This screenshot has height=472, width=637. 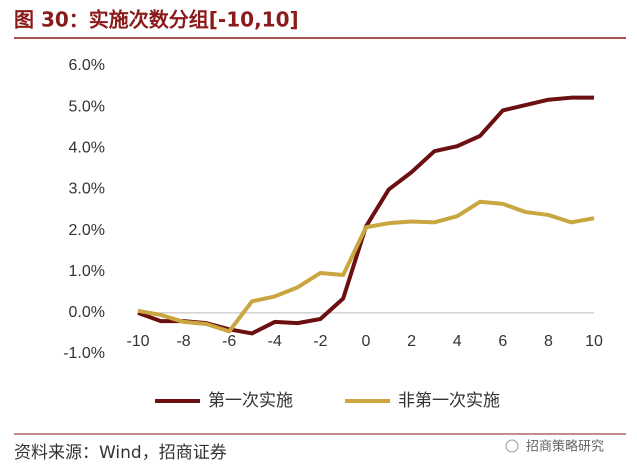 What do you see at coordinates (366, 341) in the screenshot?
I see `x-tick-label: 0` at bounding box center [366, 341].